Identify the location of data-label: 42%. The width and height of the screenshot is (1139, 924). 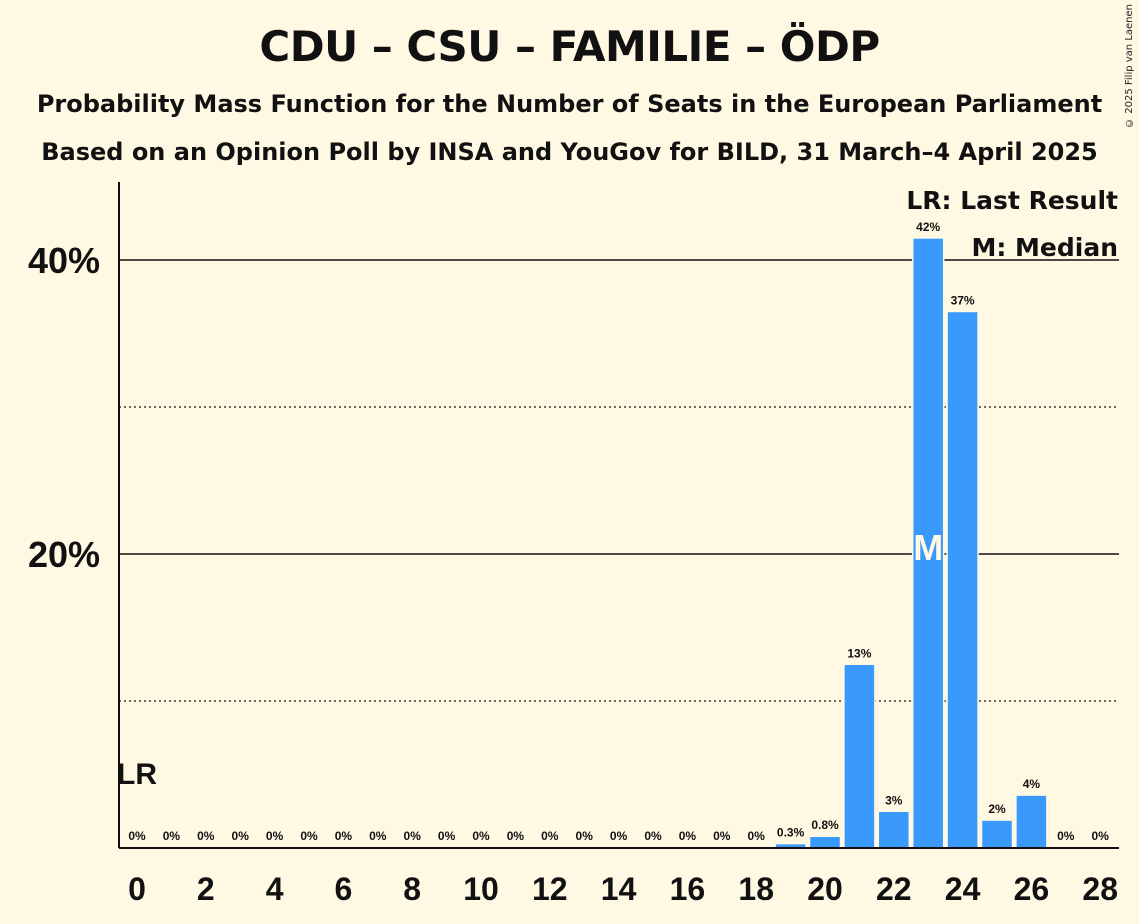
(928, 227).